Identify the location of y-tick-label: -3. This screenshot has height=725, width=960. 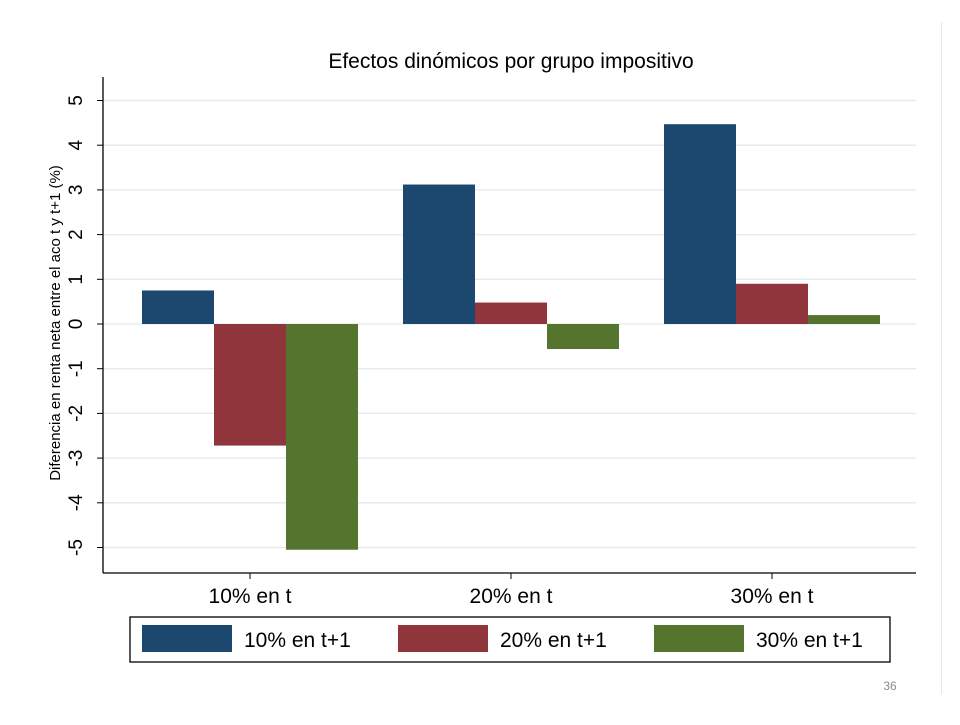
(76, 458).